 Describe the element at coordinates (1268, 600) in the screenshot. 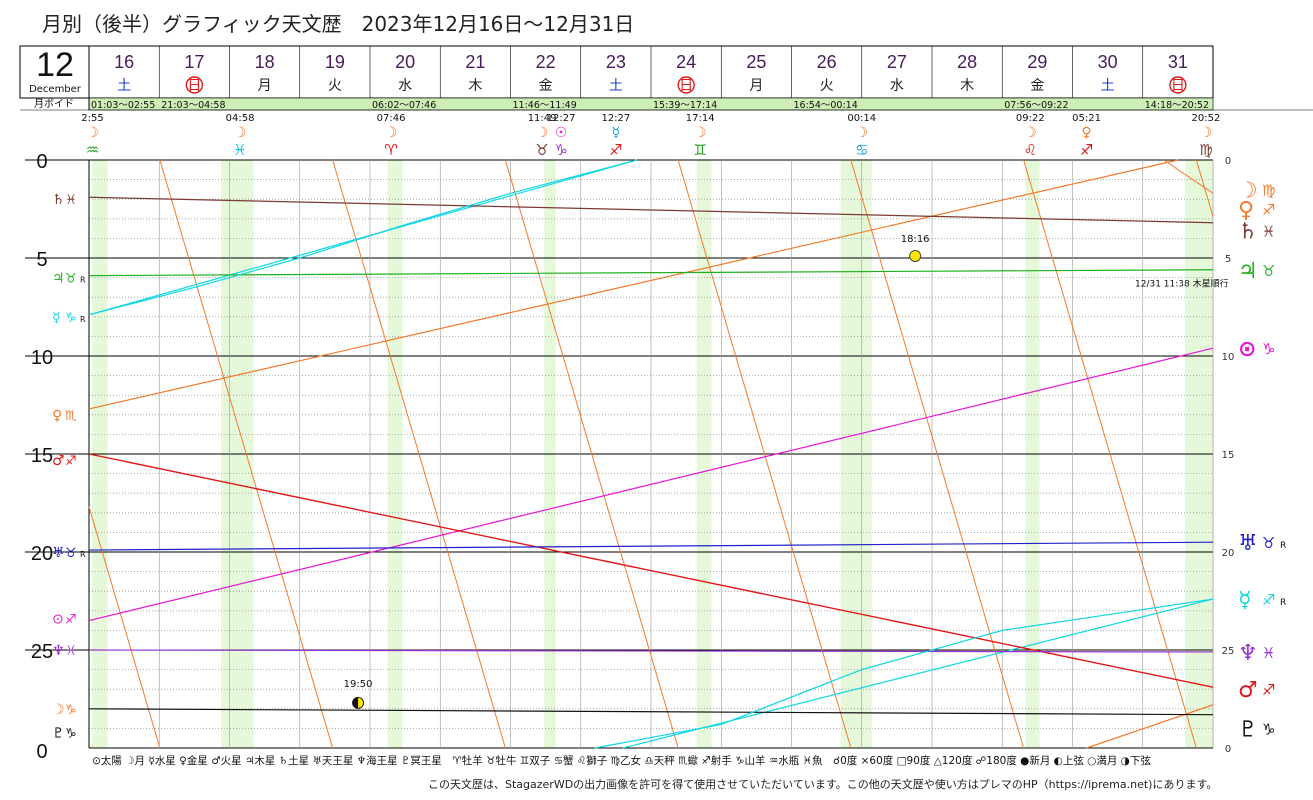

I see `right-sign-icon: ♐` at that location.